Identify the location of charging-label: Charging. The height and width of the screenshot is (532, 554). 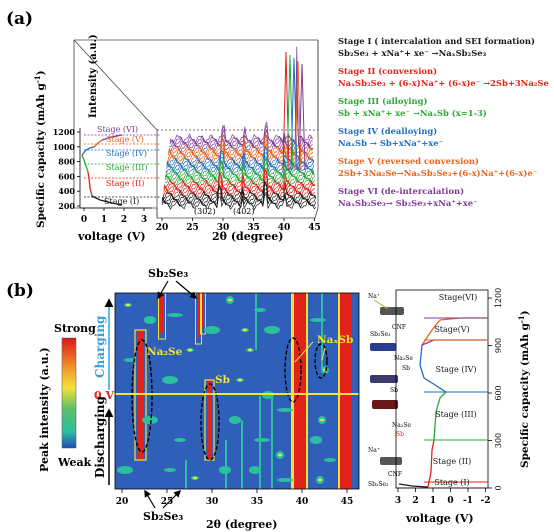
(100, 346).